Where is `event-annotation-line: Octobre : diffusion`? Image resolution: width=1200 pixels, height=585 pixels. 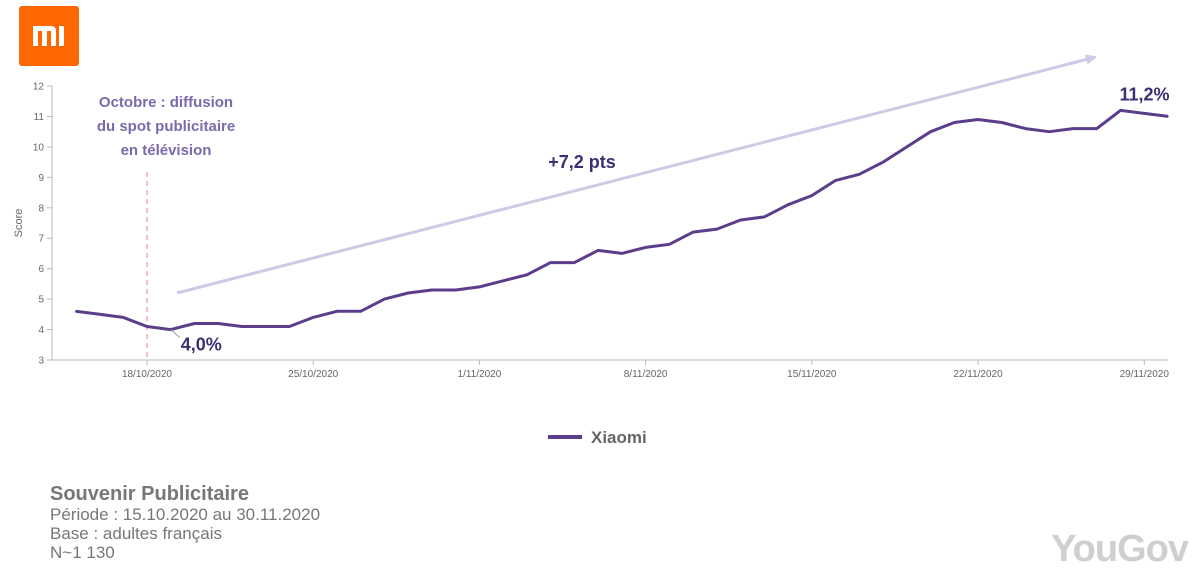 event-annotation-line: Octobre : diffusion is located at coordinates (166, 102).